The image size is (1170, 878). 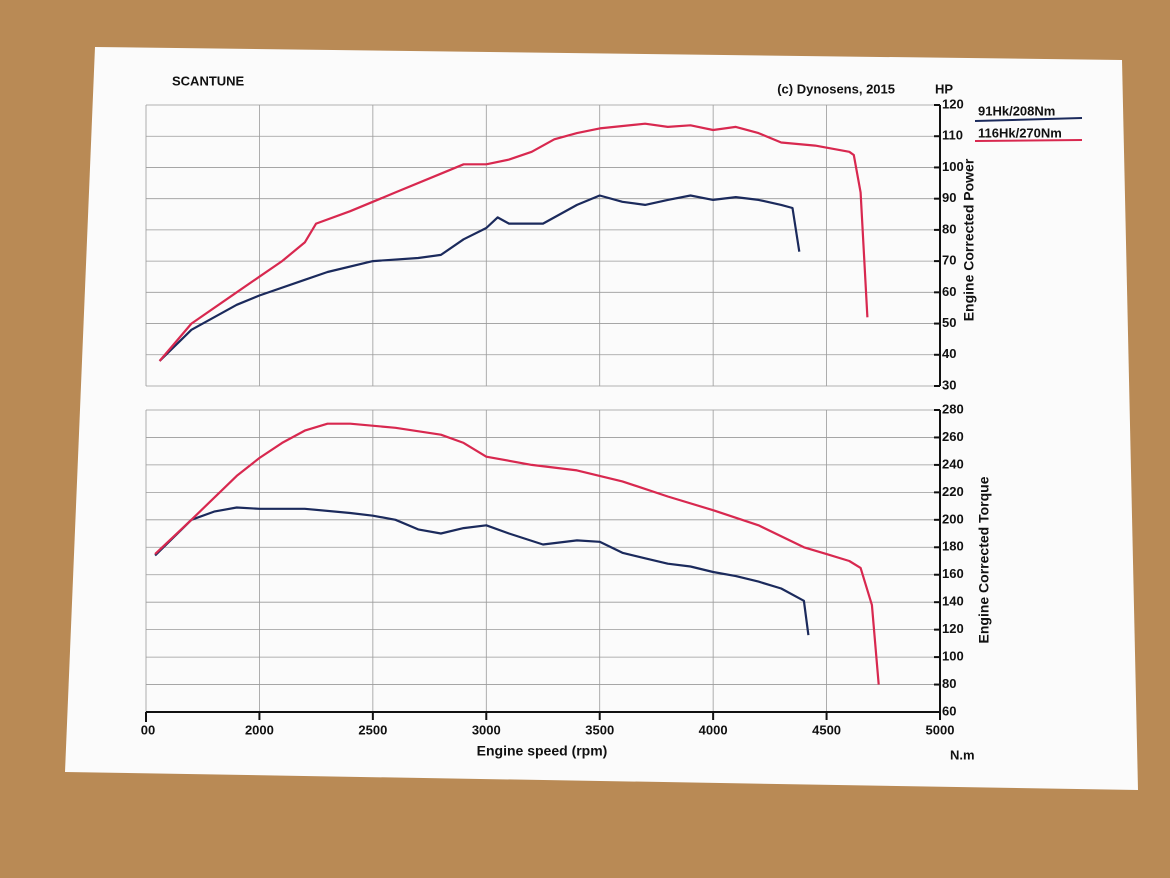 I want to click on x-tick-label: 3000, so click(x=486, y=729).